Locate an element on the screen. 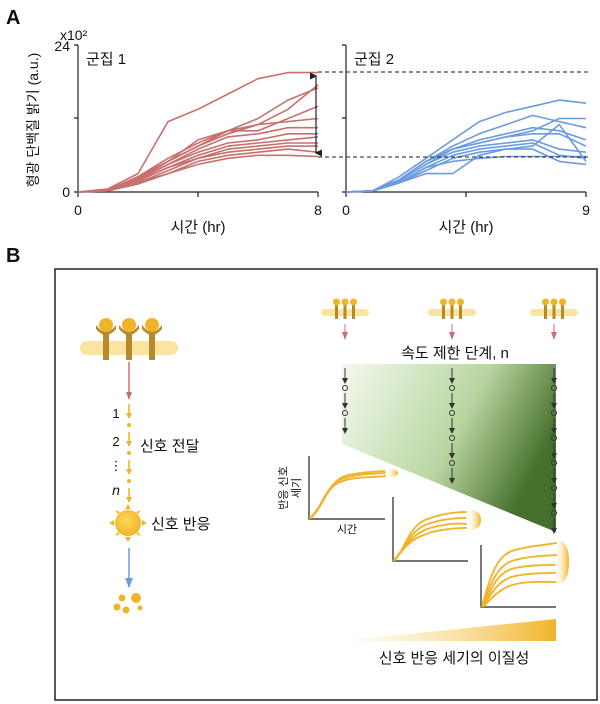  receptor-small-icons is located at coordinates (449, 308).